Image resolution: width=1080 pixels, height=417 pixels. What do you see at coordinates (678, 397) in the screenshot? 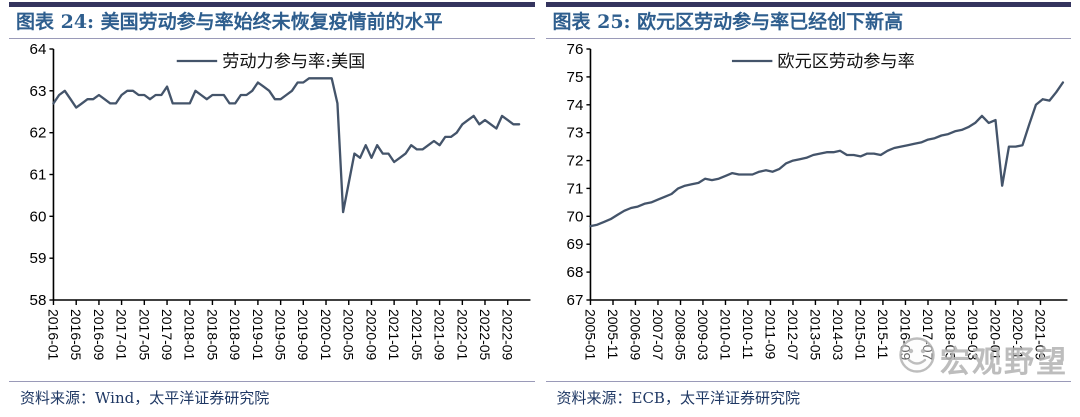
I see `source-text: 资料来源：ECB，太平洋证券研究院` at bounding box center [678, 397].